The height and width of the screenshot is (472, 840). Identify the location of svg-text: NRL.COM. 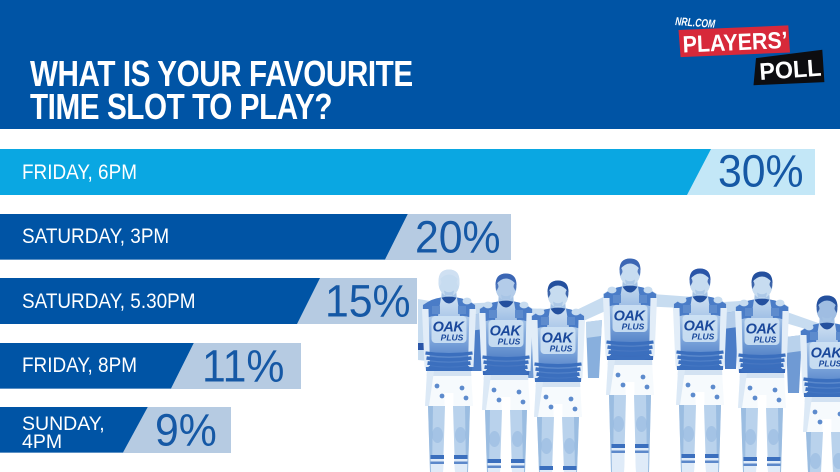
(695, 23).